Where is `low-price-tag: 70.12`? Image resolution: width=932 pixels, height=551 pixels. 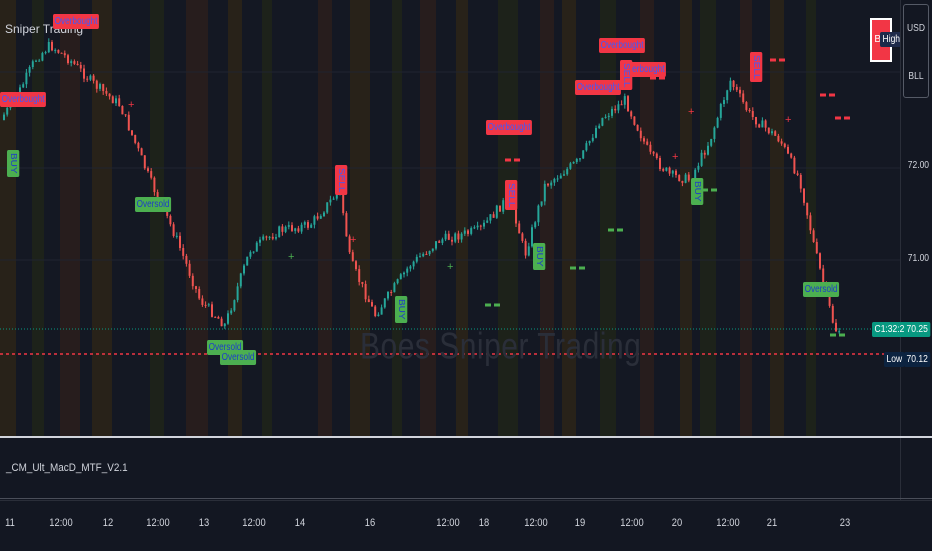
low-price-tag: 70.12 is located at coordinates (917, 359).